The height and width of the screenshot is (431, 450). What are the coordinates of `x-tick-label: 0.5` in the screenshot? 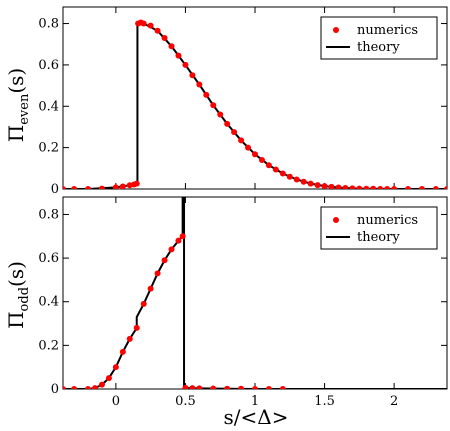 It's located at (185, 401).